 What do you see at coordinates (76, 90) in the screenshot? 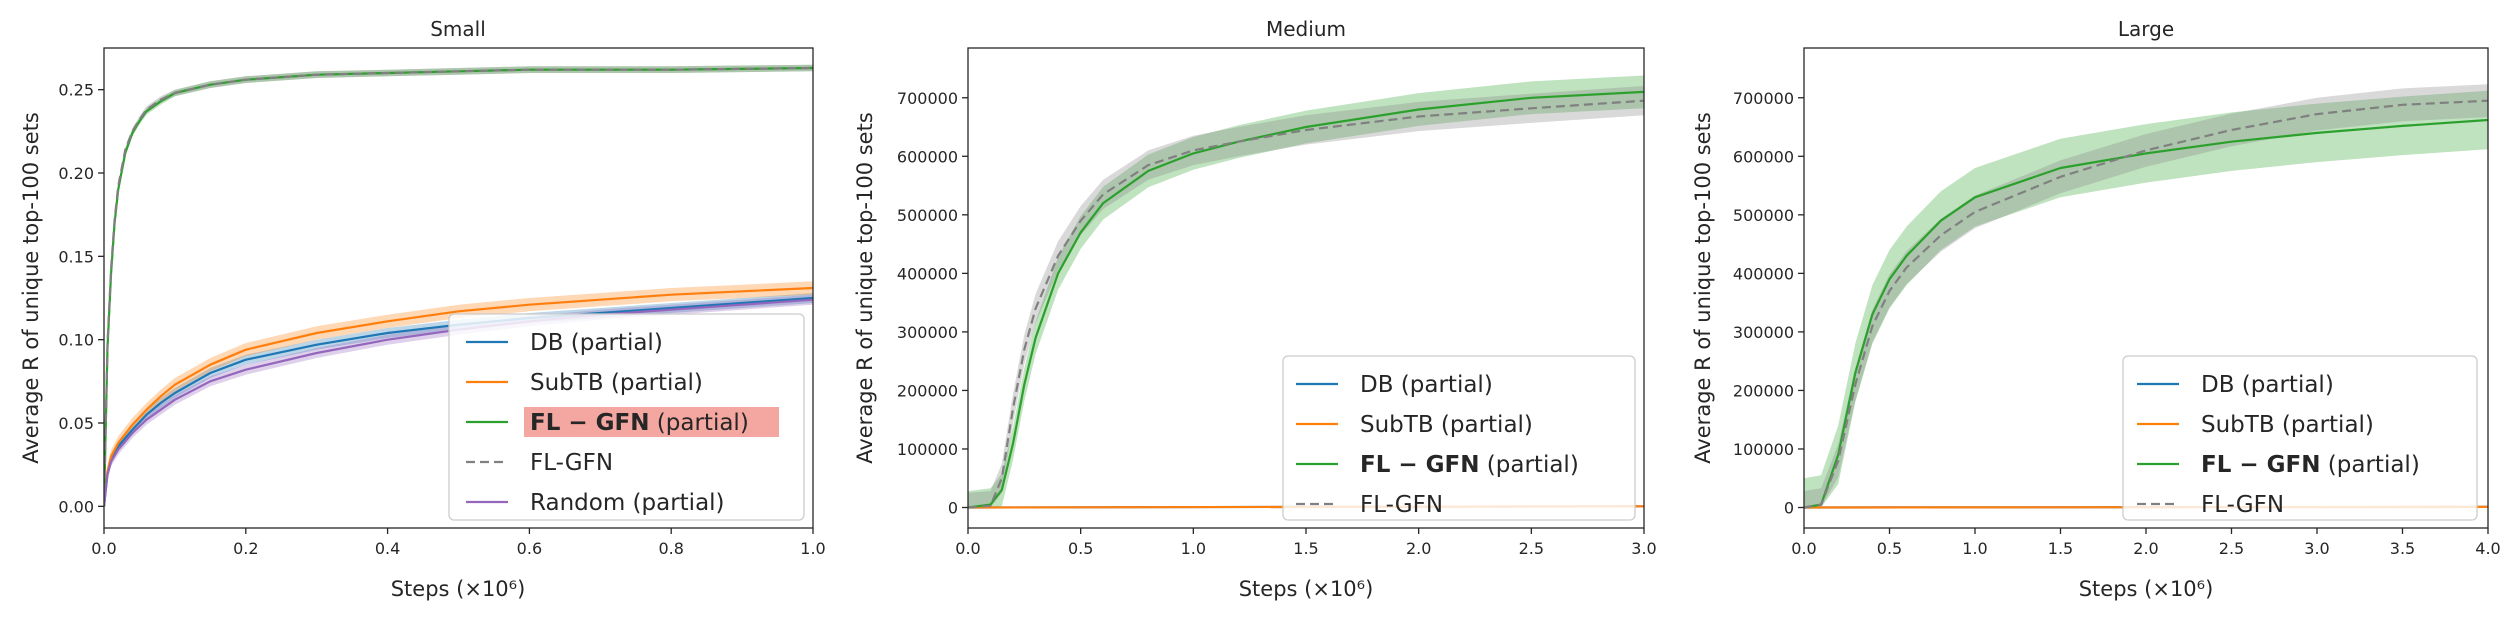
I see `y-tick-label: 0.25` at bounding box center [76, 90].